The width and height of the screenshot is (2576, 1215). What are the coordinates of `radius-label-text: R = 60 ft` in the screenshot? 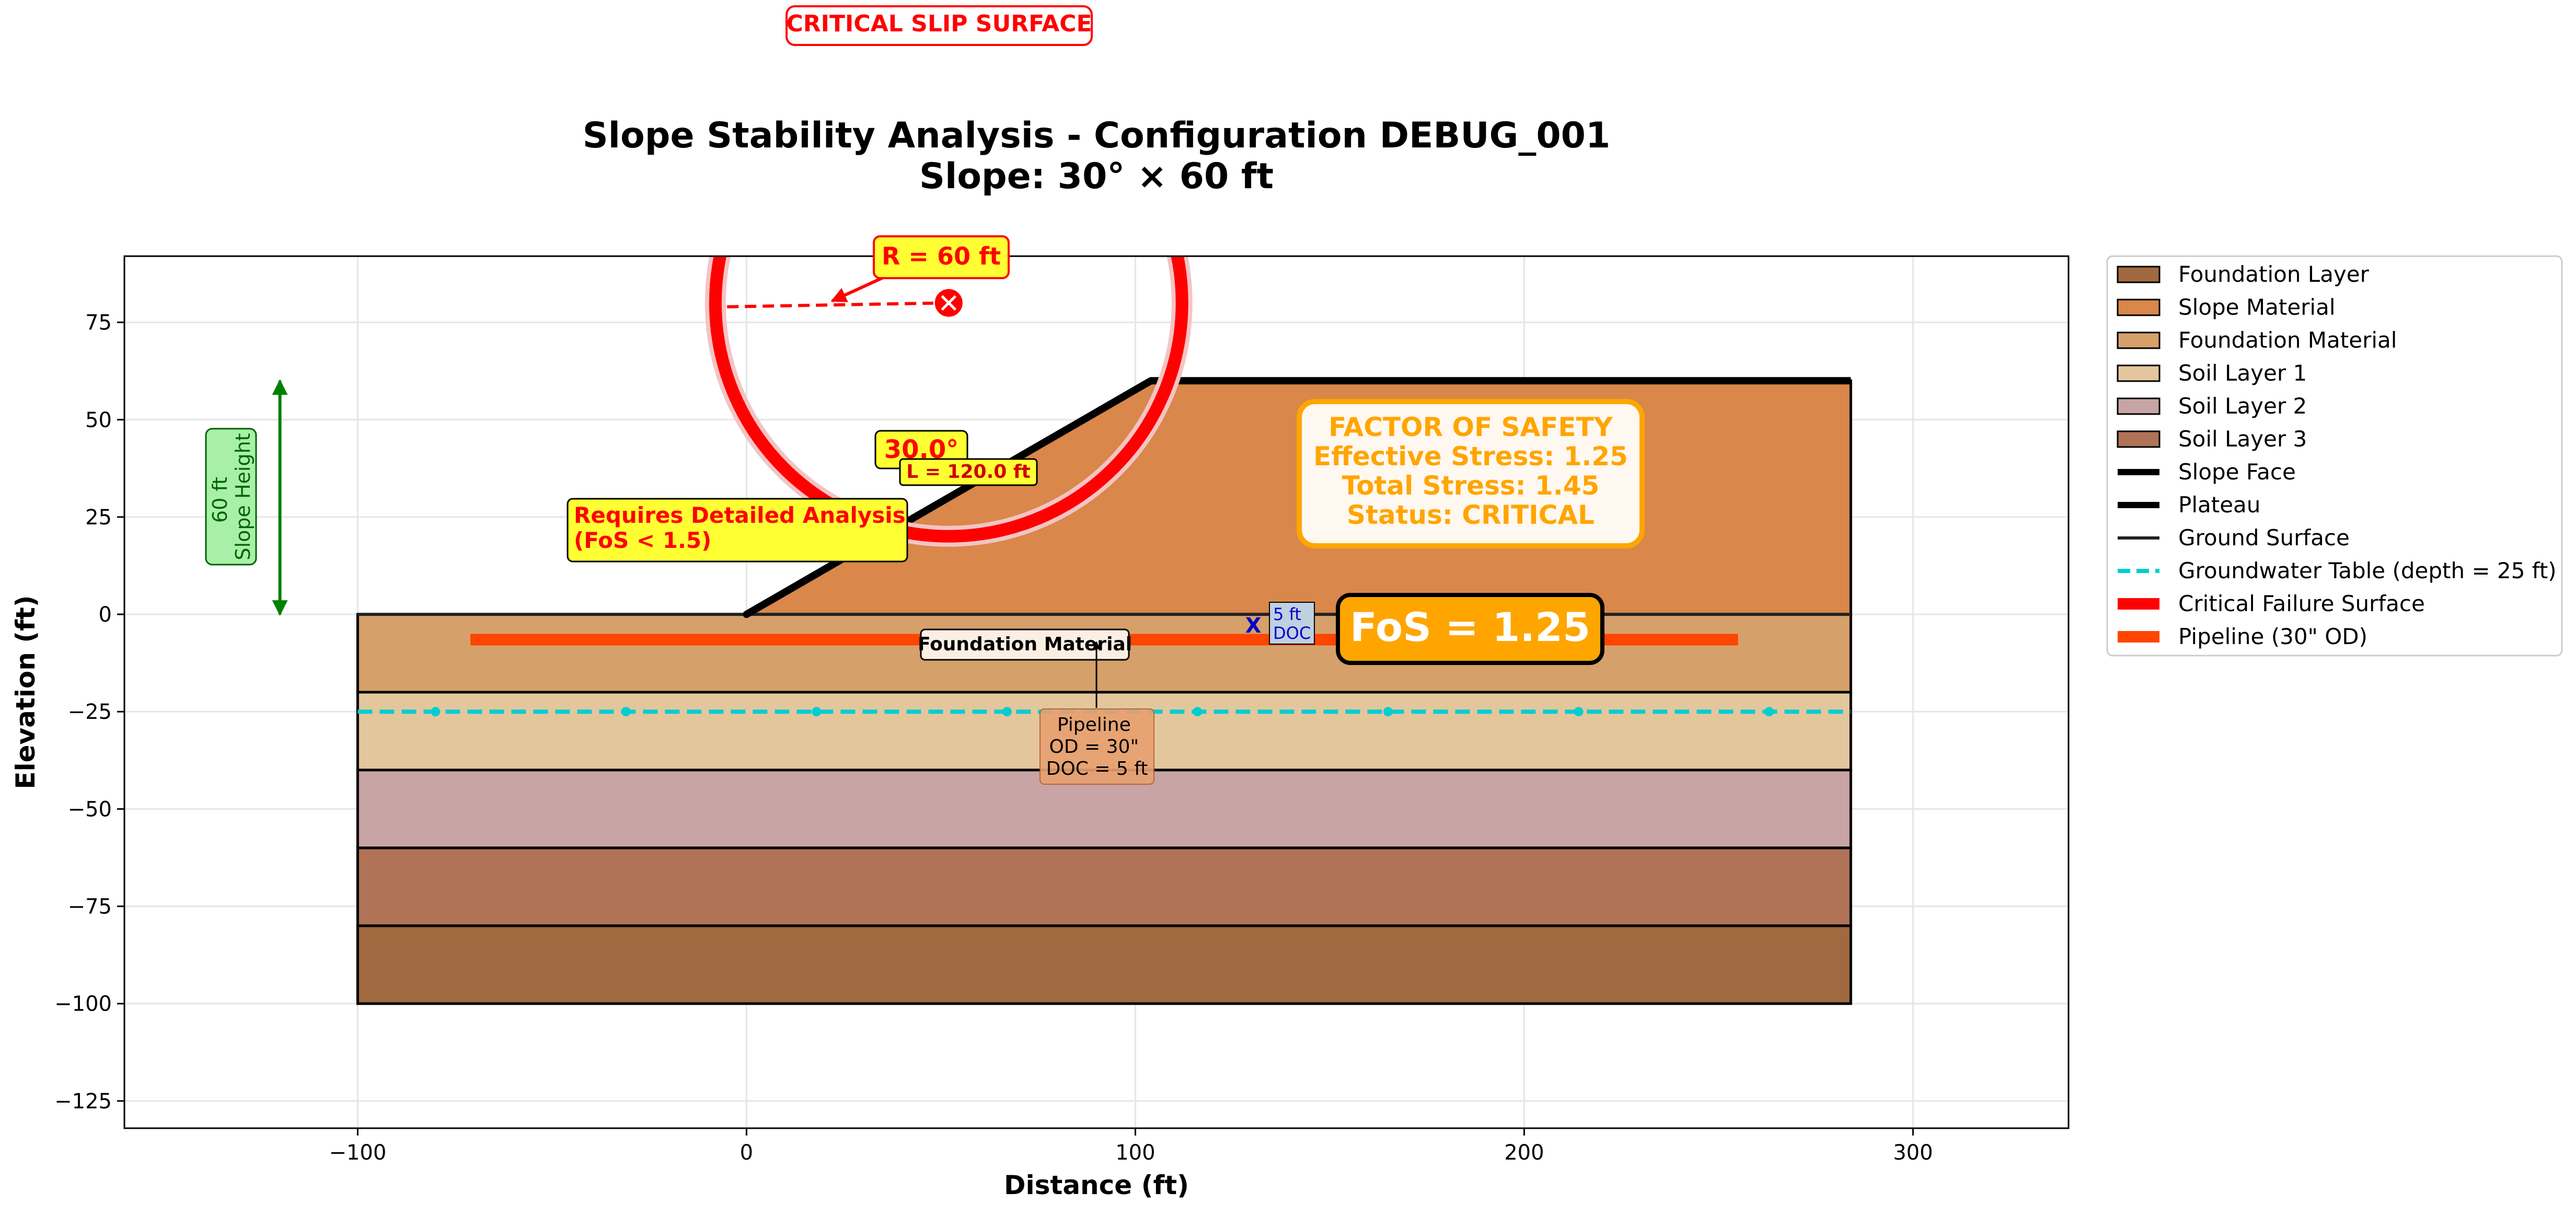 It's located at (942, 256).